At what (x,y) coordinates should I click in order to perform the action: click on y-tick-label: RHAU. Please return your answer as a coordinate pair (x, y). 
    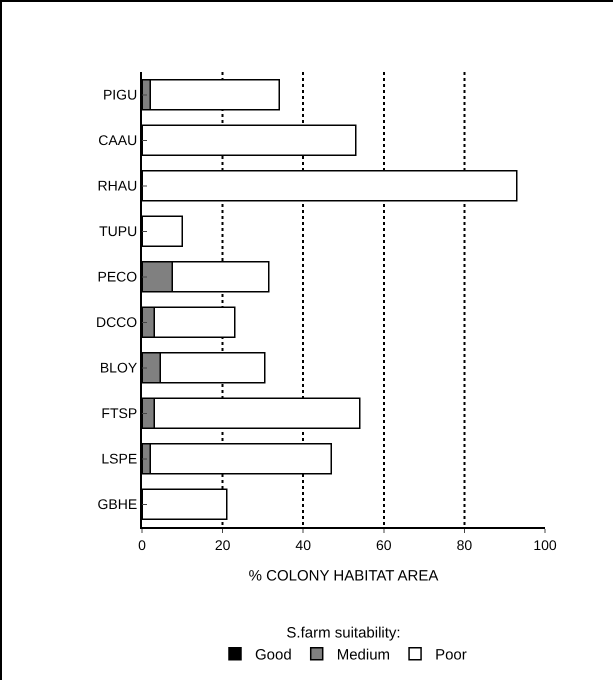
    Looking at the image, I should click on (118, 186).